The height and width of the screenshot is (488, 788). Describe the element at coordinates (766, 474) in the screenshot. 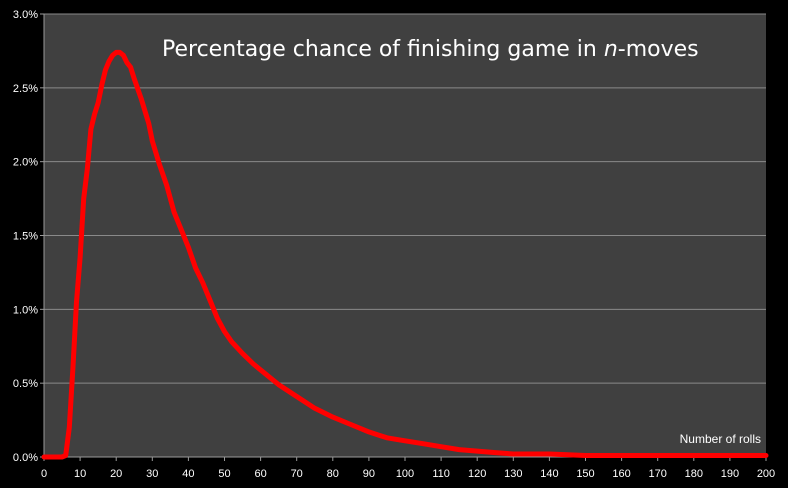

I see `x-tick-label: 200` at that location.